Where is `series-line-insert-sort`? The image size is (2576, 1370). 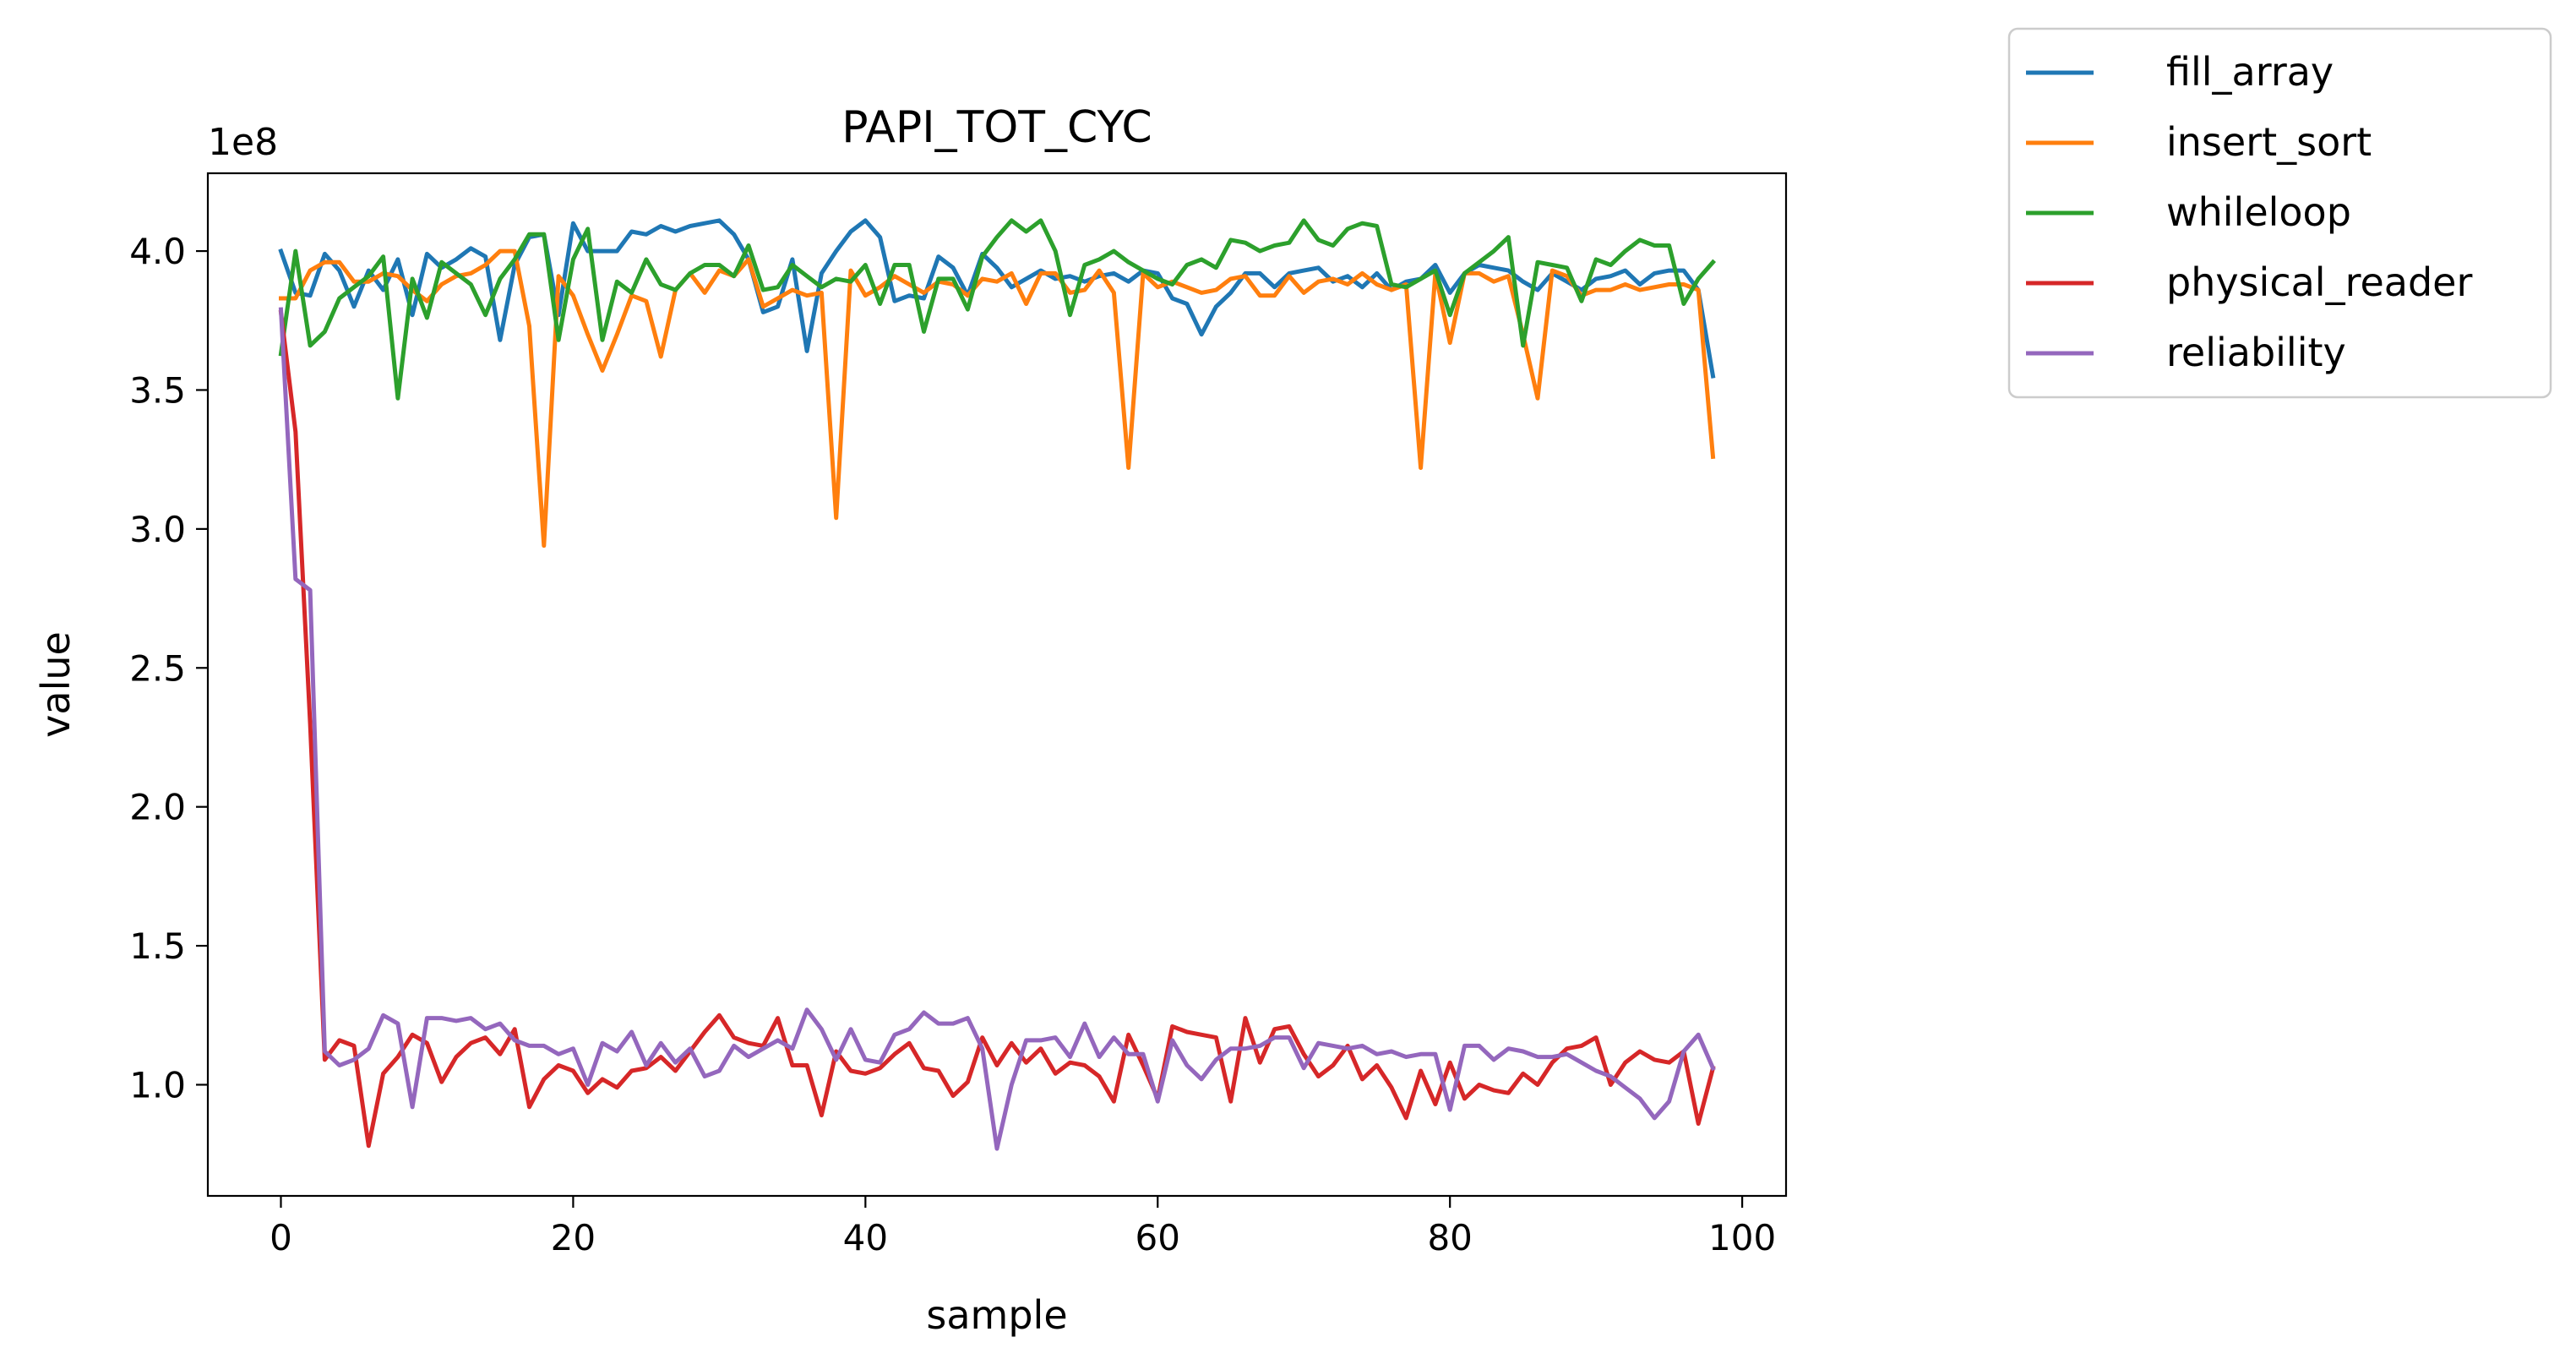 series-line-insert-sort is located at coordinates (998, 398).